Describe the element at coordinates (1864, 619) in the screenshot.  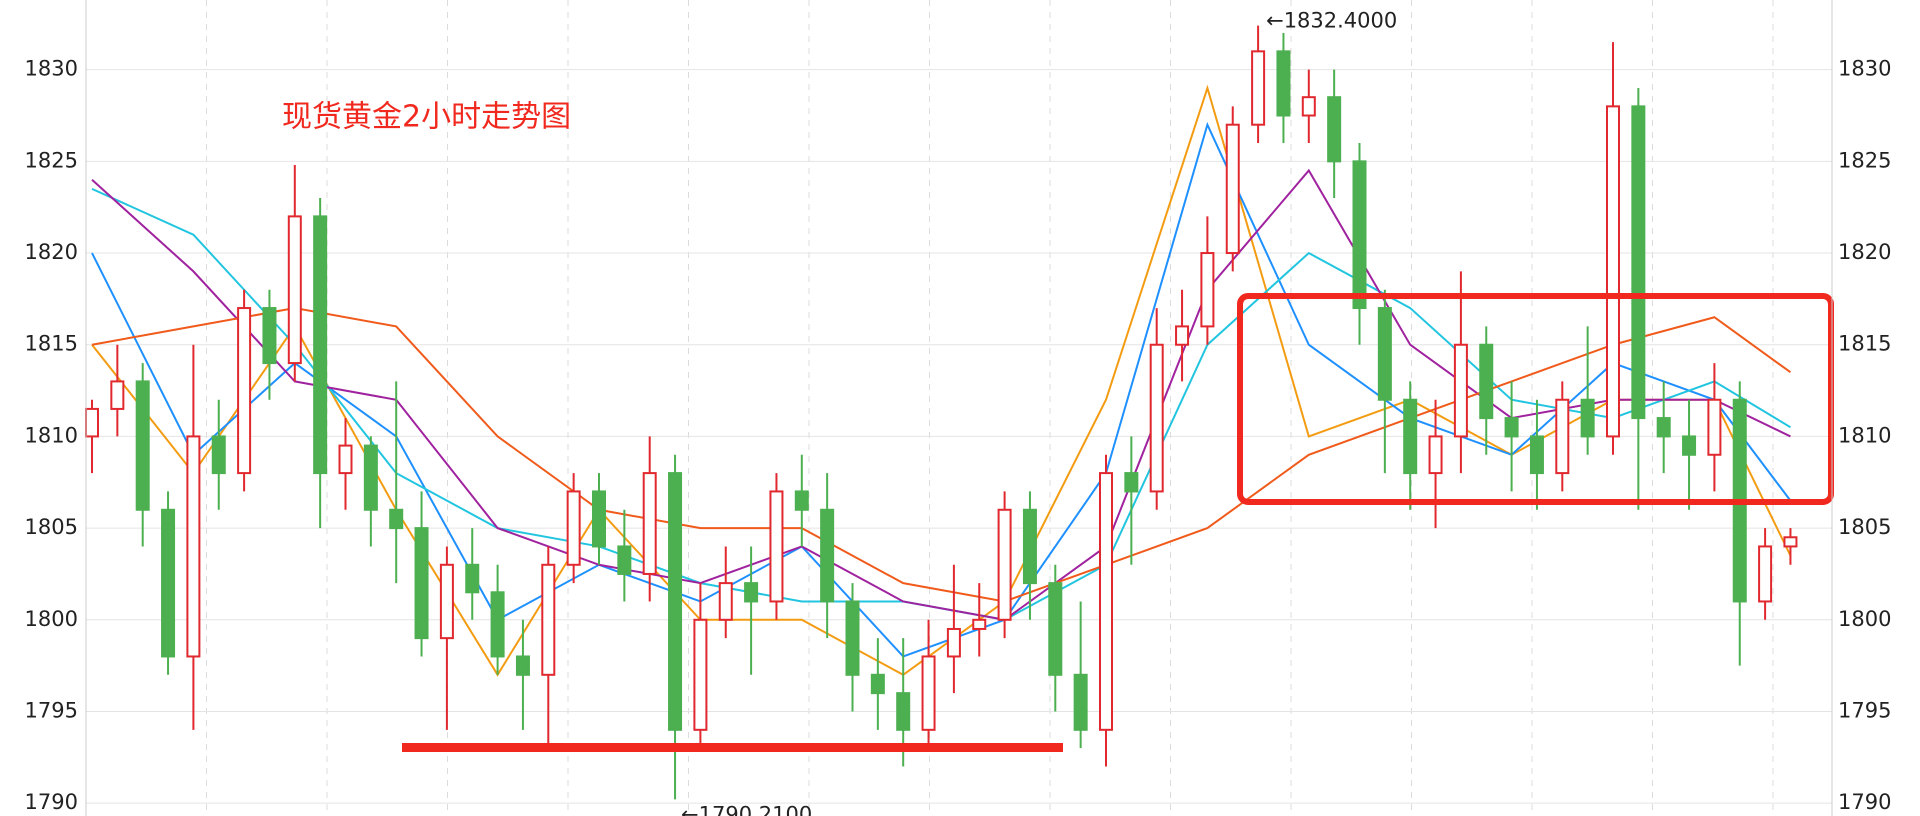
I see `y-tick-label-right: 1800` at that location.